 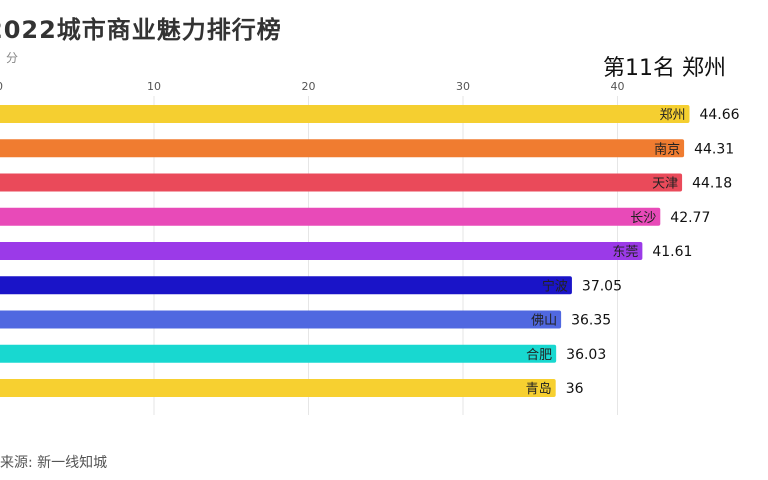 What do you see at coordinates (712, 184) in the screenshot?
I see `bar-value-label: 44.18` at bounding box center [712, 184].